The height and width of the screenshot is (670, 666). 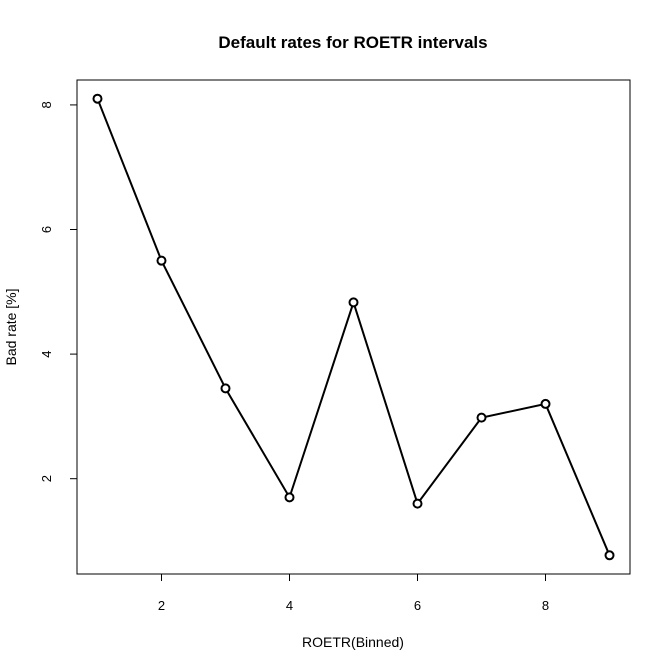 I want to click on y-axis-label: Bad rate [%], so click(x=11, y=326).